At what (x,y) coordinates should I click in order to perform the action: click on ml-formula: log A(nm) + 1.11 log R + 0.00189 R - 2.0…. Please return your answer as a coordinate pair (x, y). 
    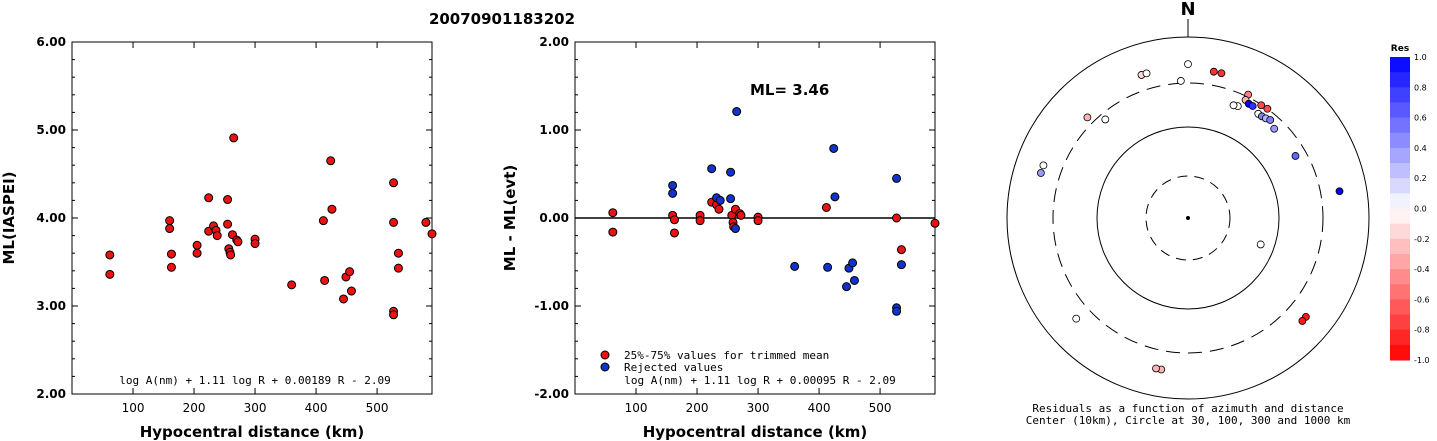
    Looking at the image, I should click on (255, 380).